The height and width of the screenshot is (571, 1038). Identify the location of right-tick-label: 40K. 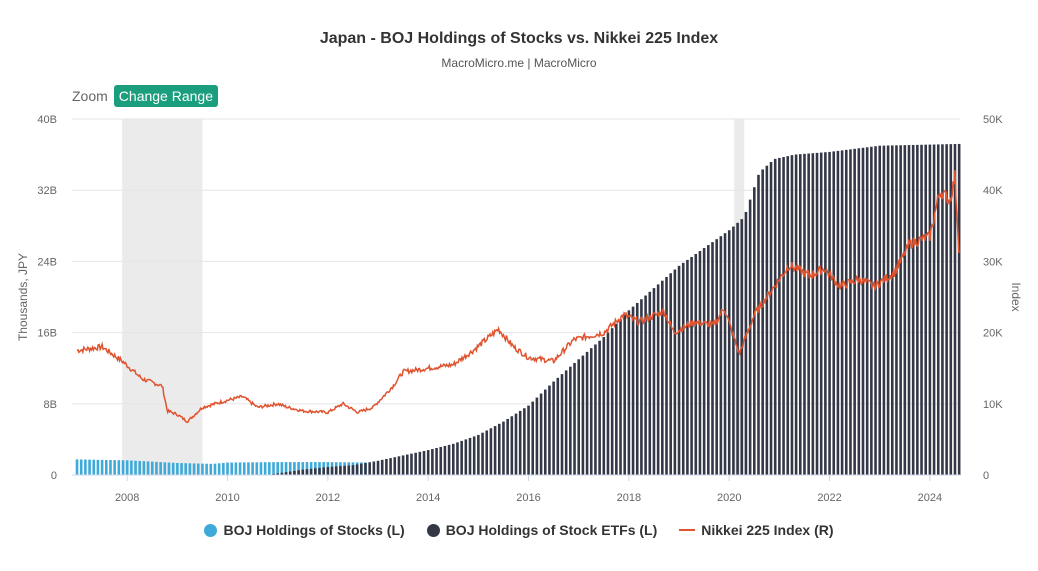
(993, 191).